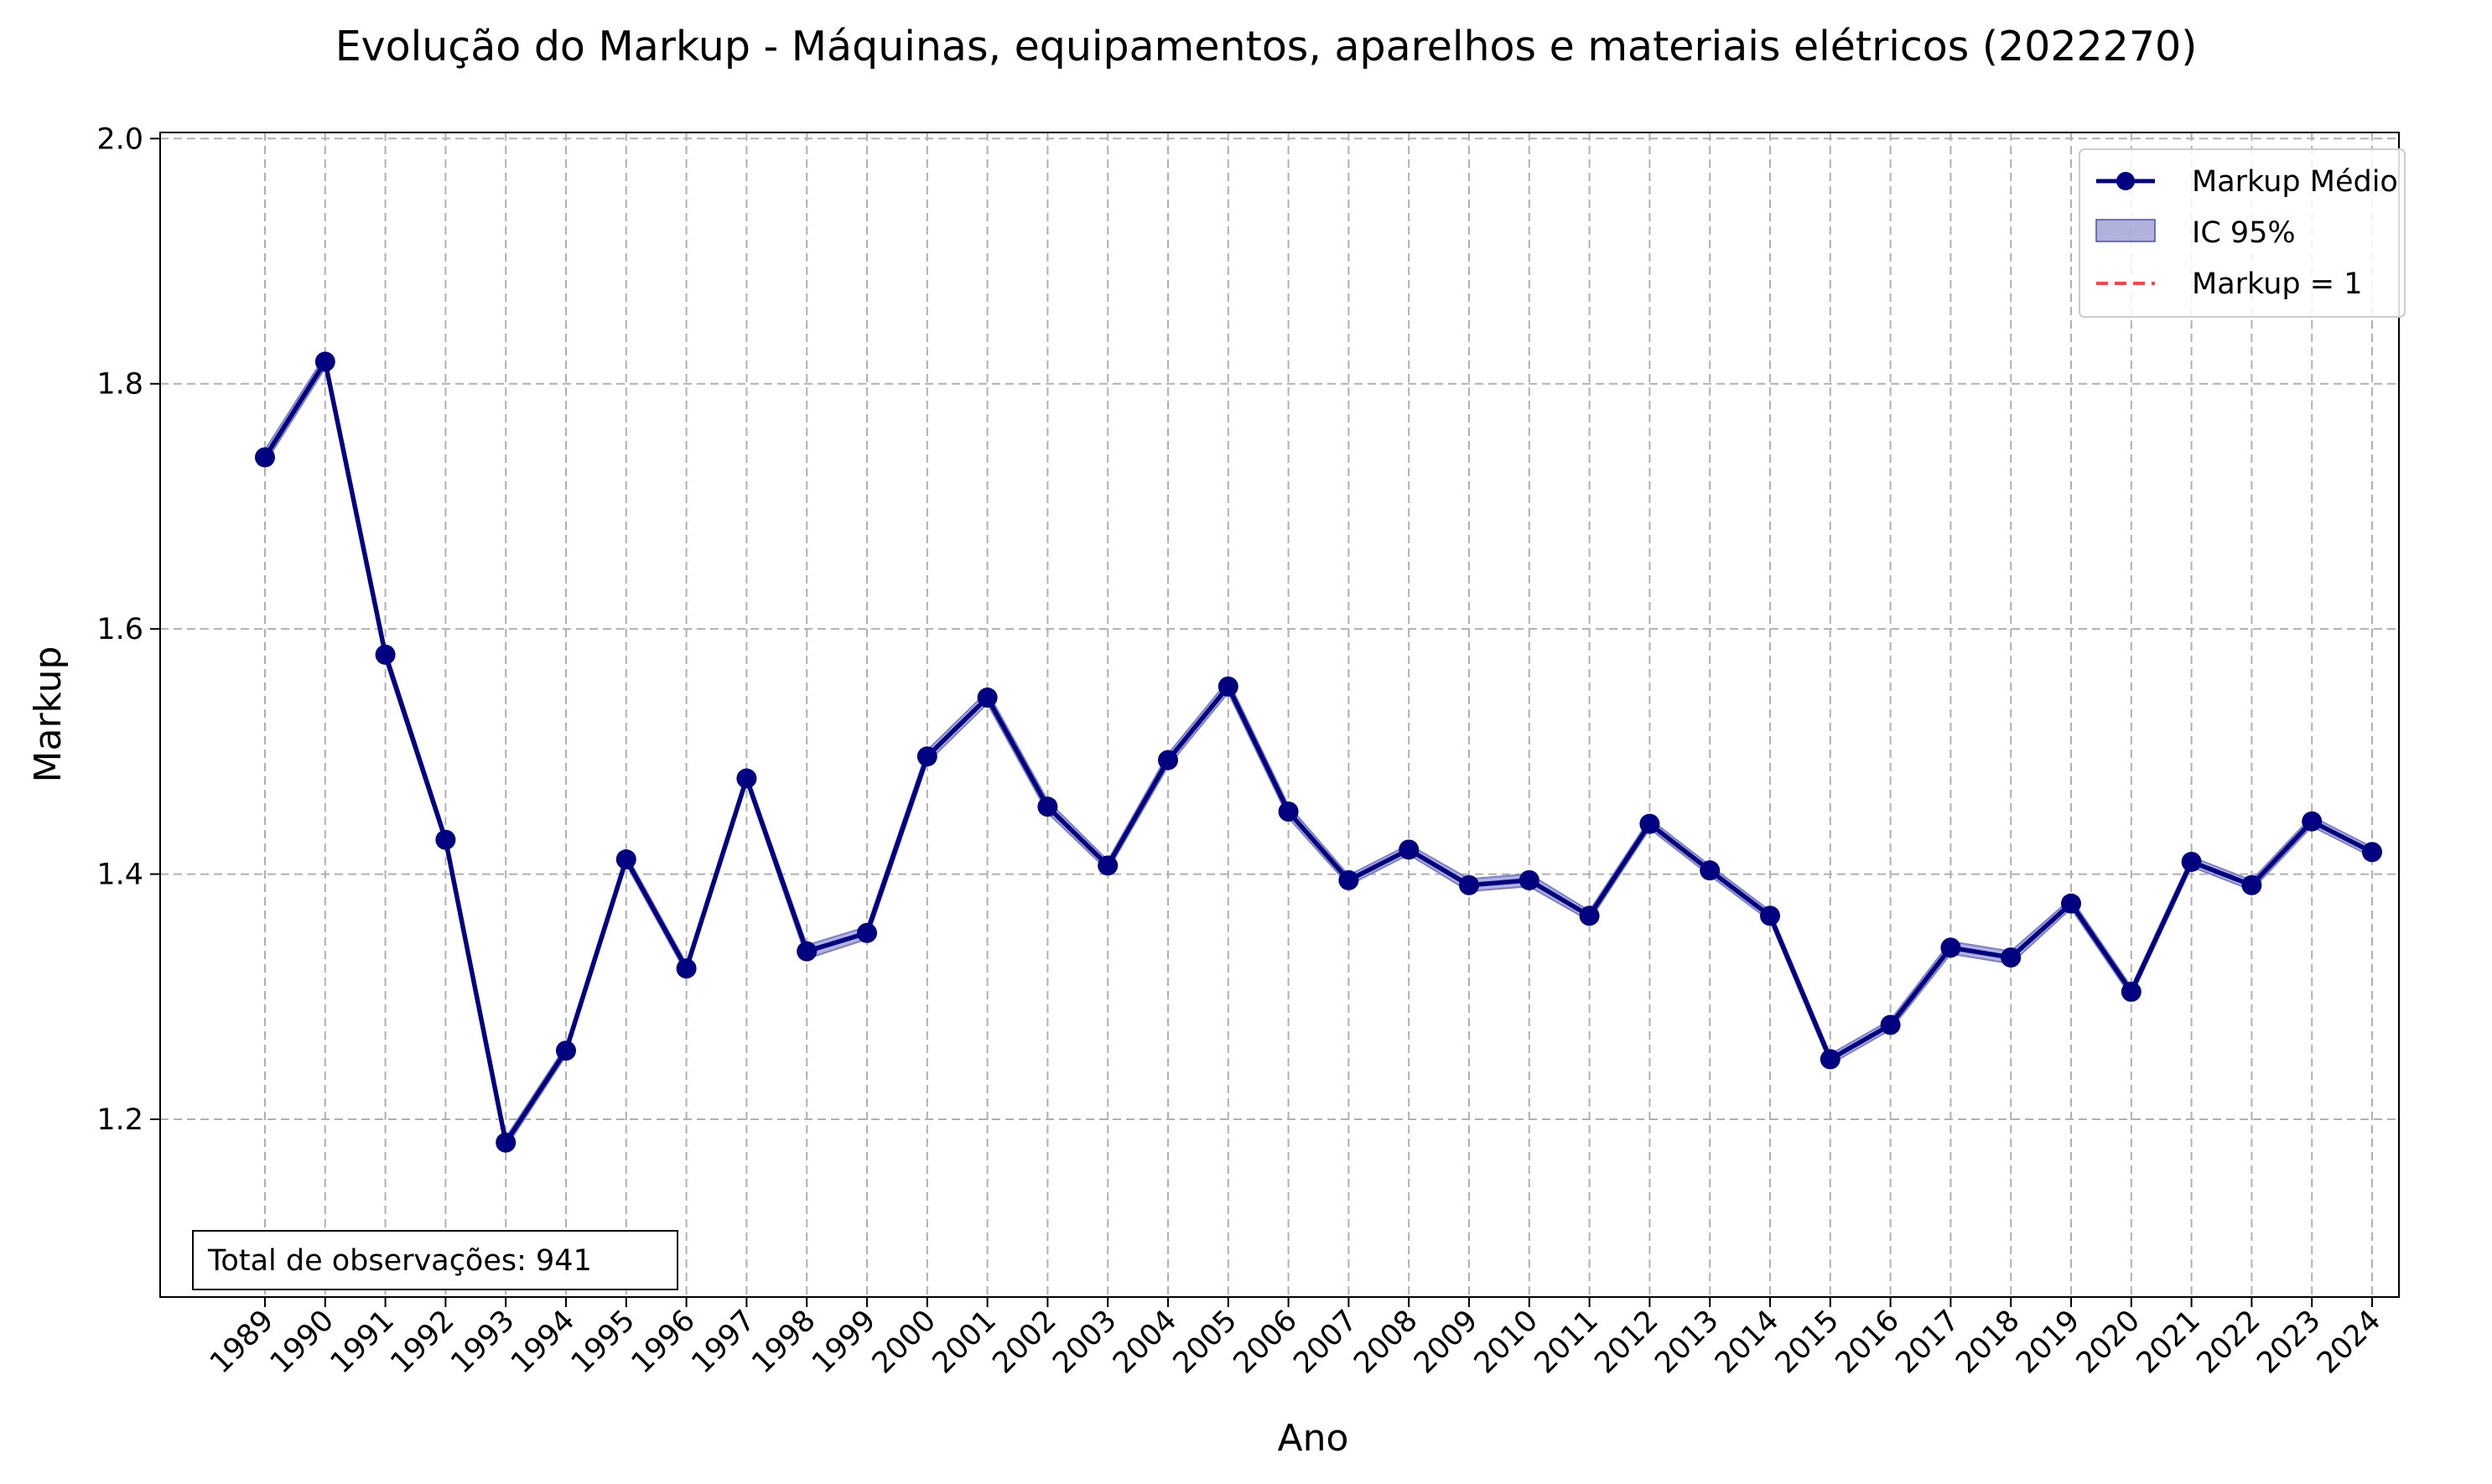  I want to click on x-tick-label: 1994, so click(543, 1342).